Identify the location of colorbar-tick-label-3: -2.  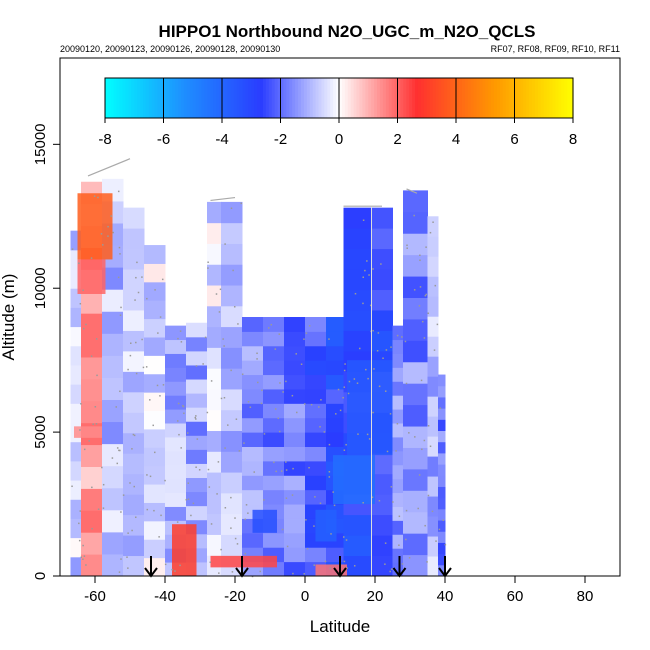
(280, 139).